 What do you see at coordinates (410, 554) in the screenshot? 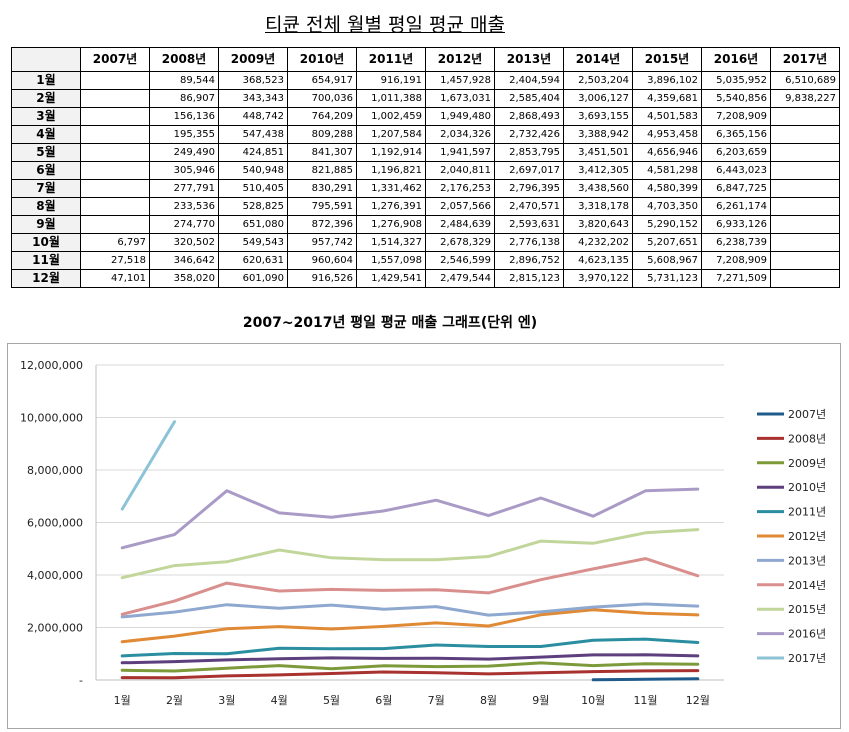
I see `series-line-2015년` at bounding box center [410, 554].